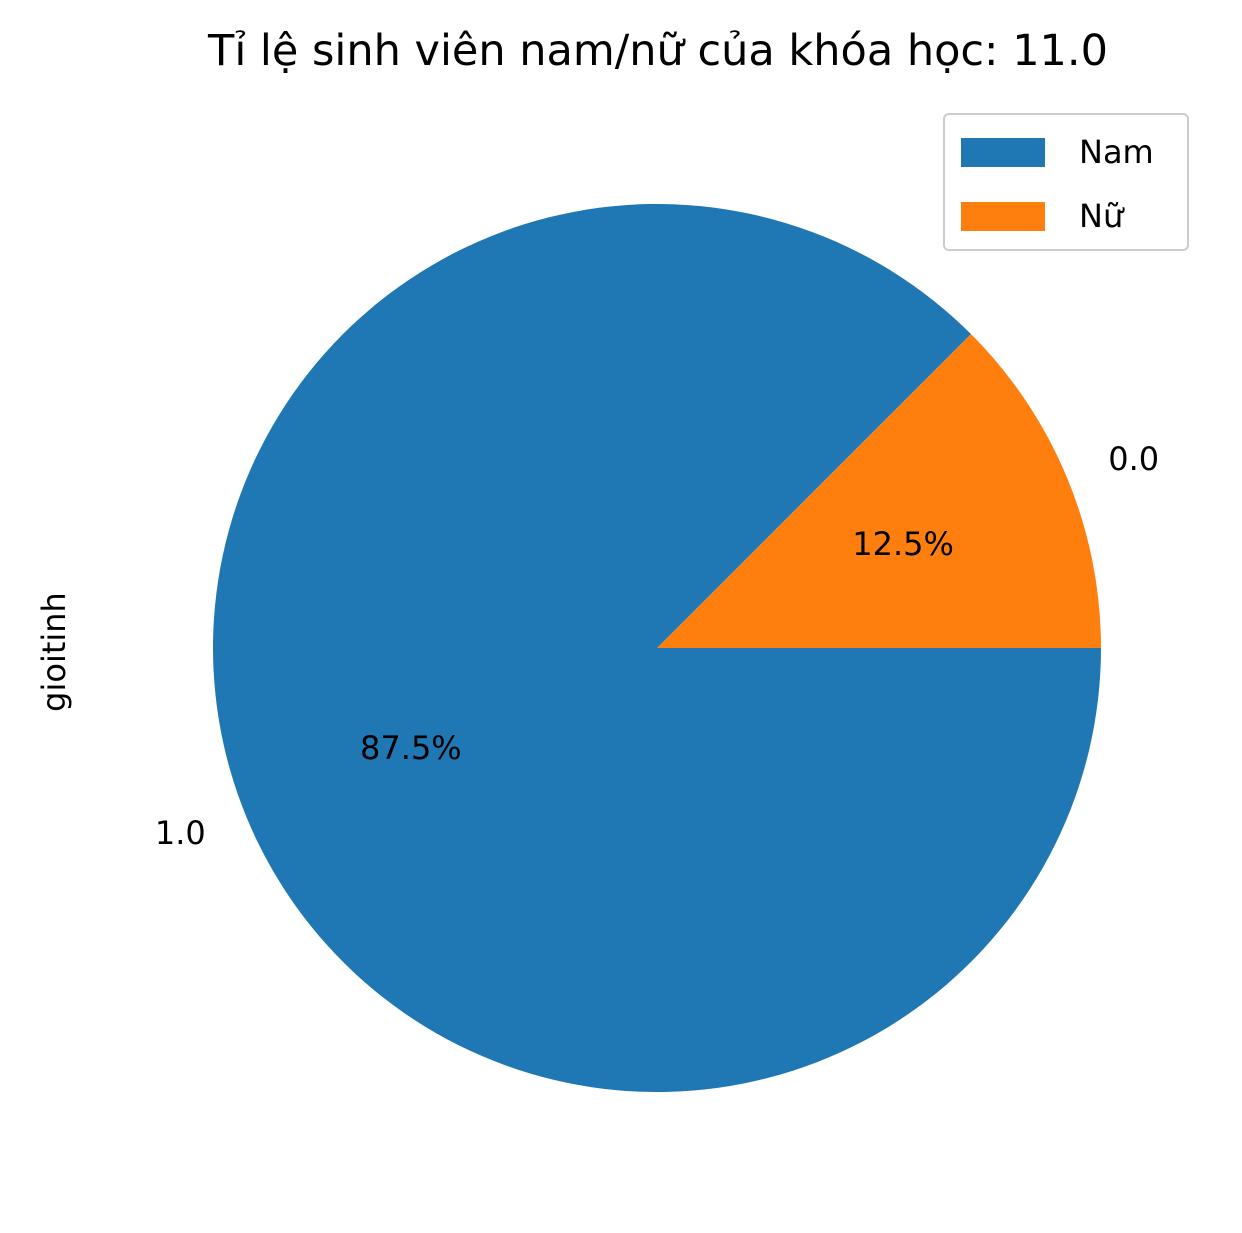  I want to click on category-label-1.0: 1.0, so click(180, 833).